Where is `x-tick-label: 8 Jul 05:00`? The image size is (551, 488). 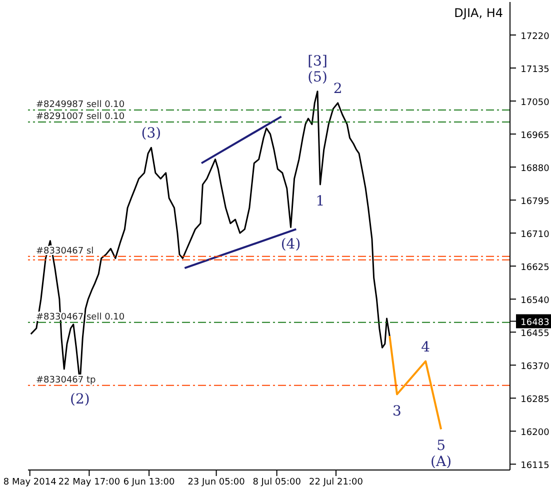 x-tick-label: 8 Jul 05:00 is located at coordinates (277, 482).